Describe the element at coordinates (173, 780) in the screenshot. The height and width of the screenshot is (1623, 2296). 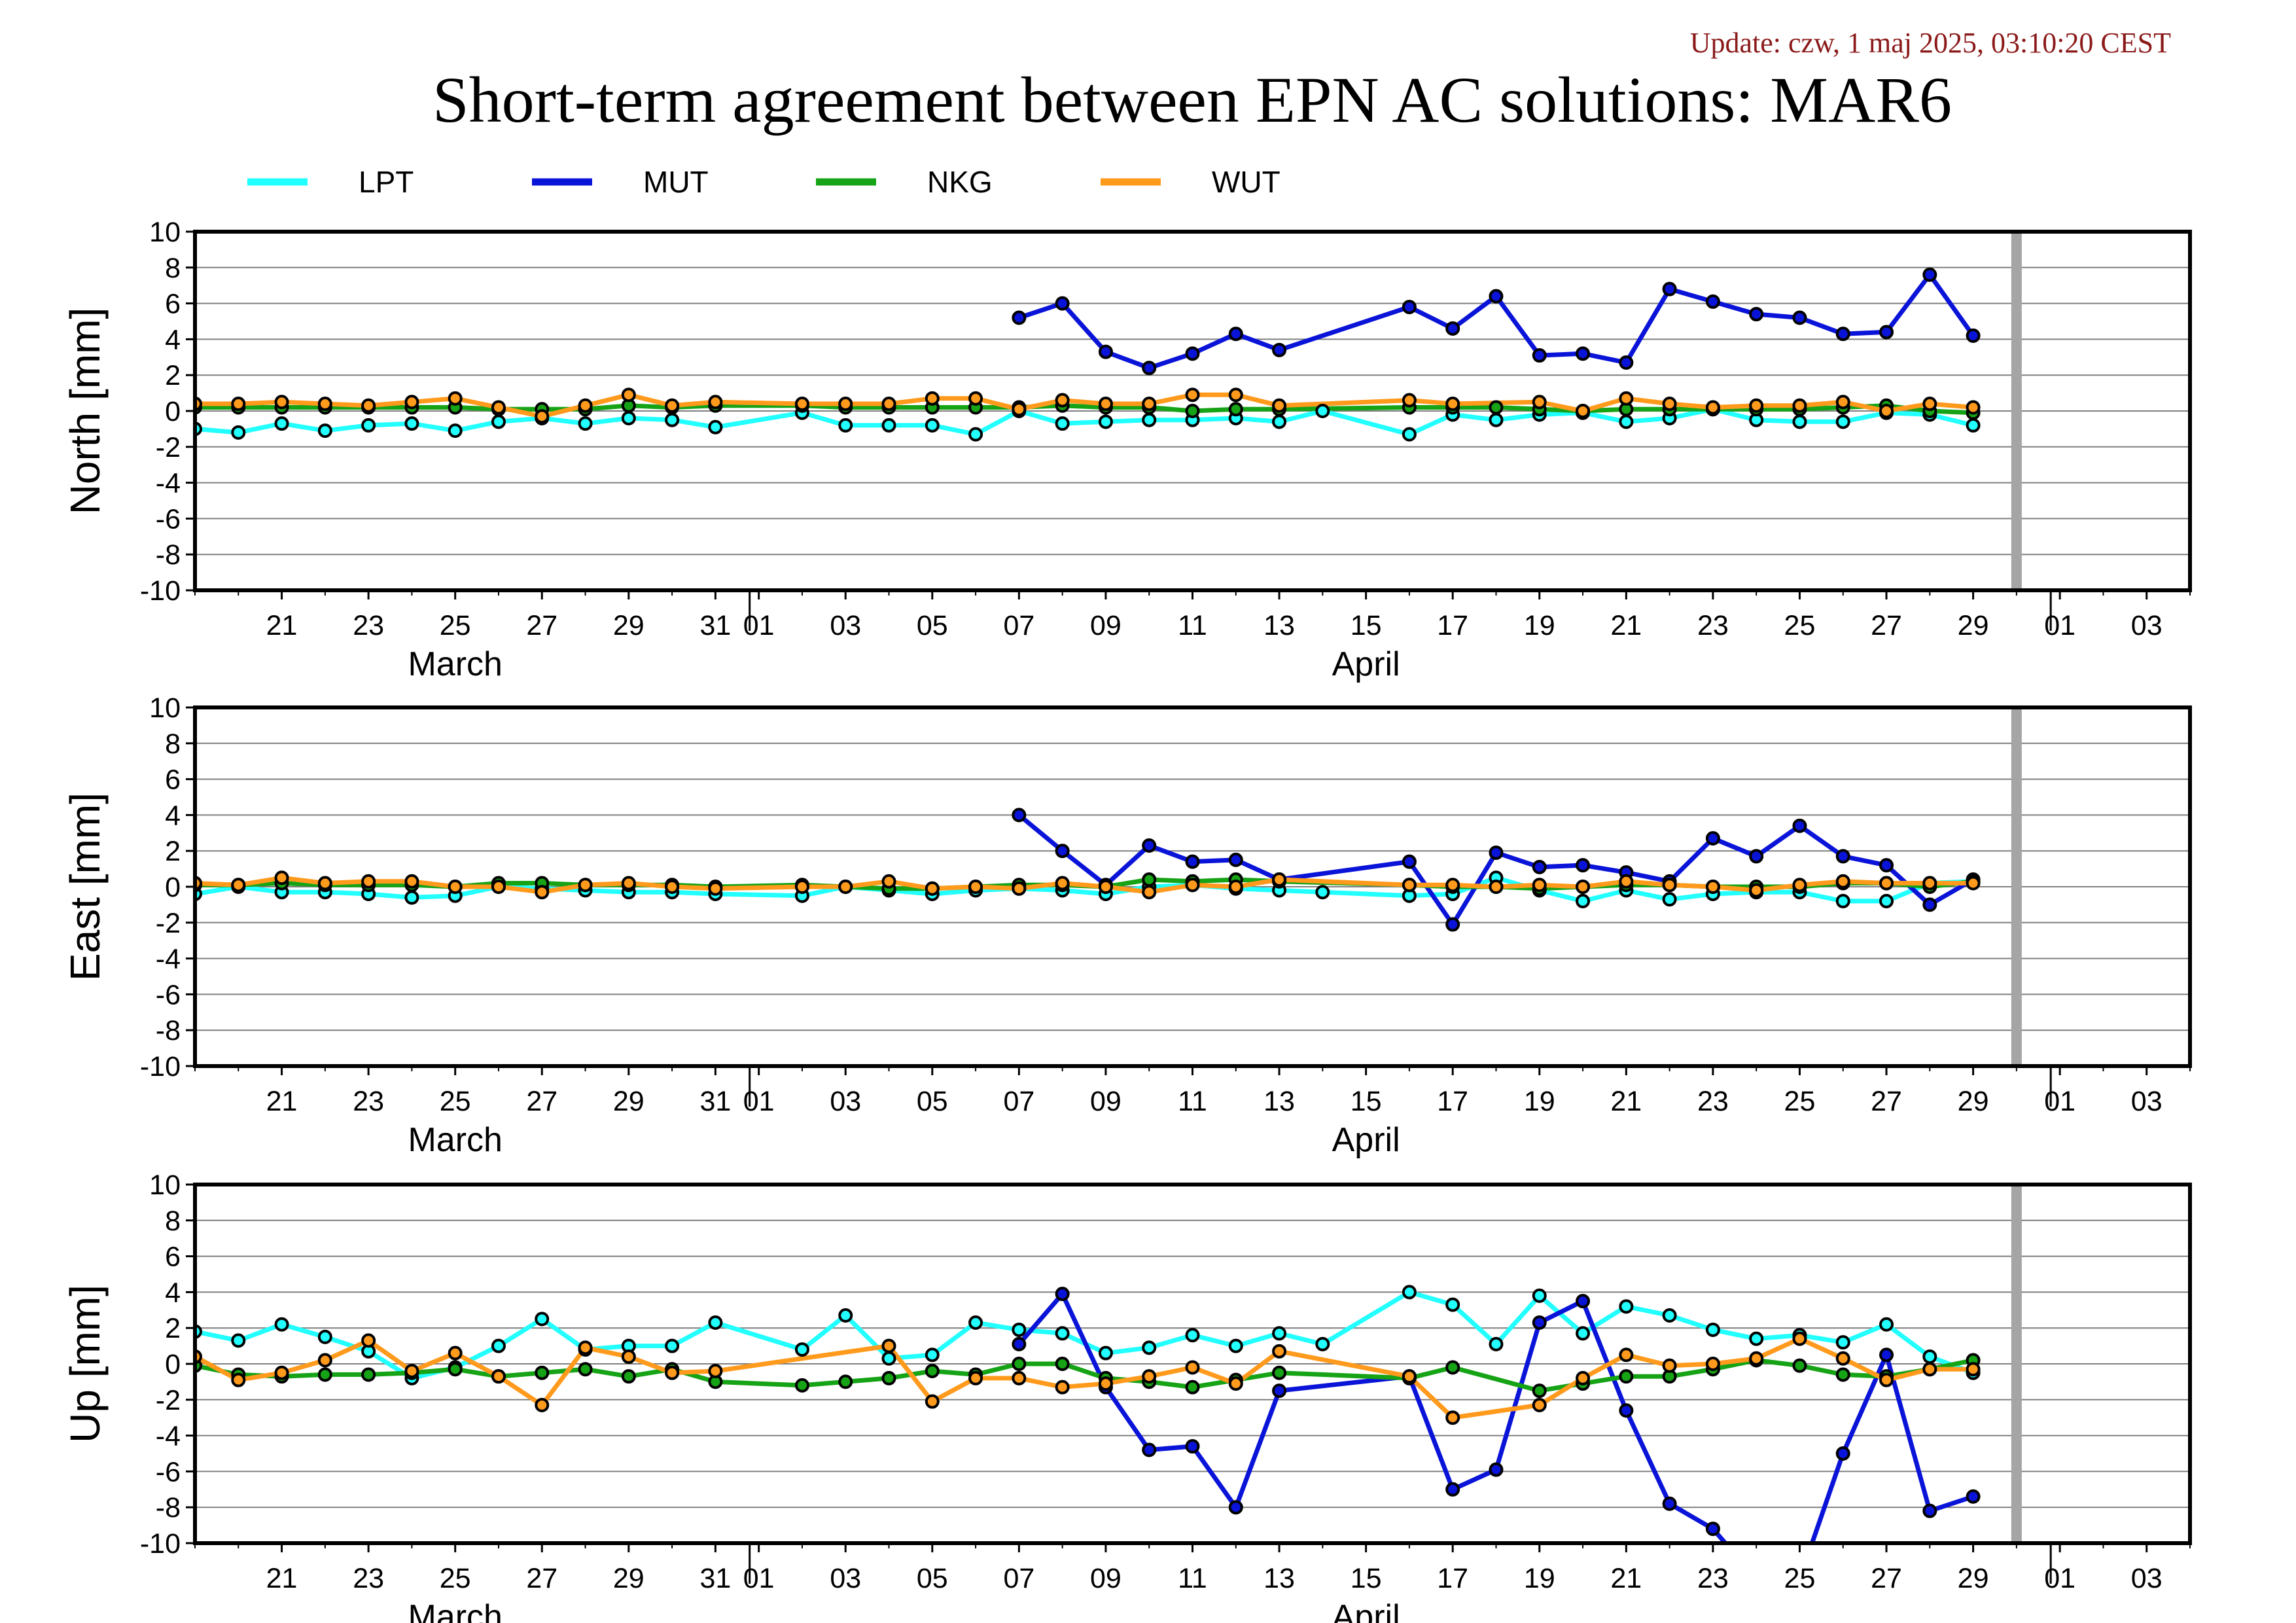
I see `y-tick-label: 6` at that location.